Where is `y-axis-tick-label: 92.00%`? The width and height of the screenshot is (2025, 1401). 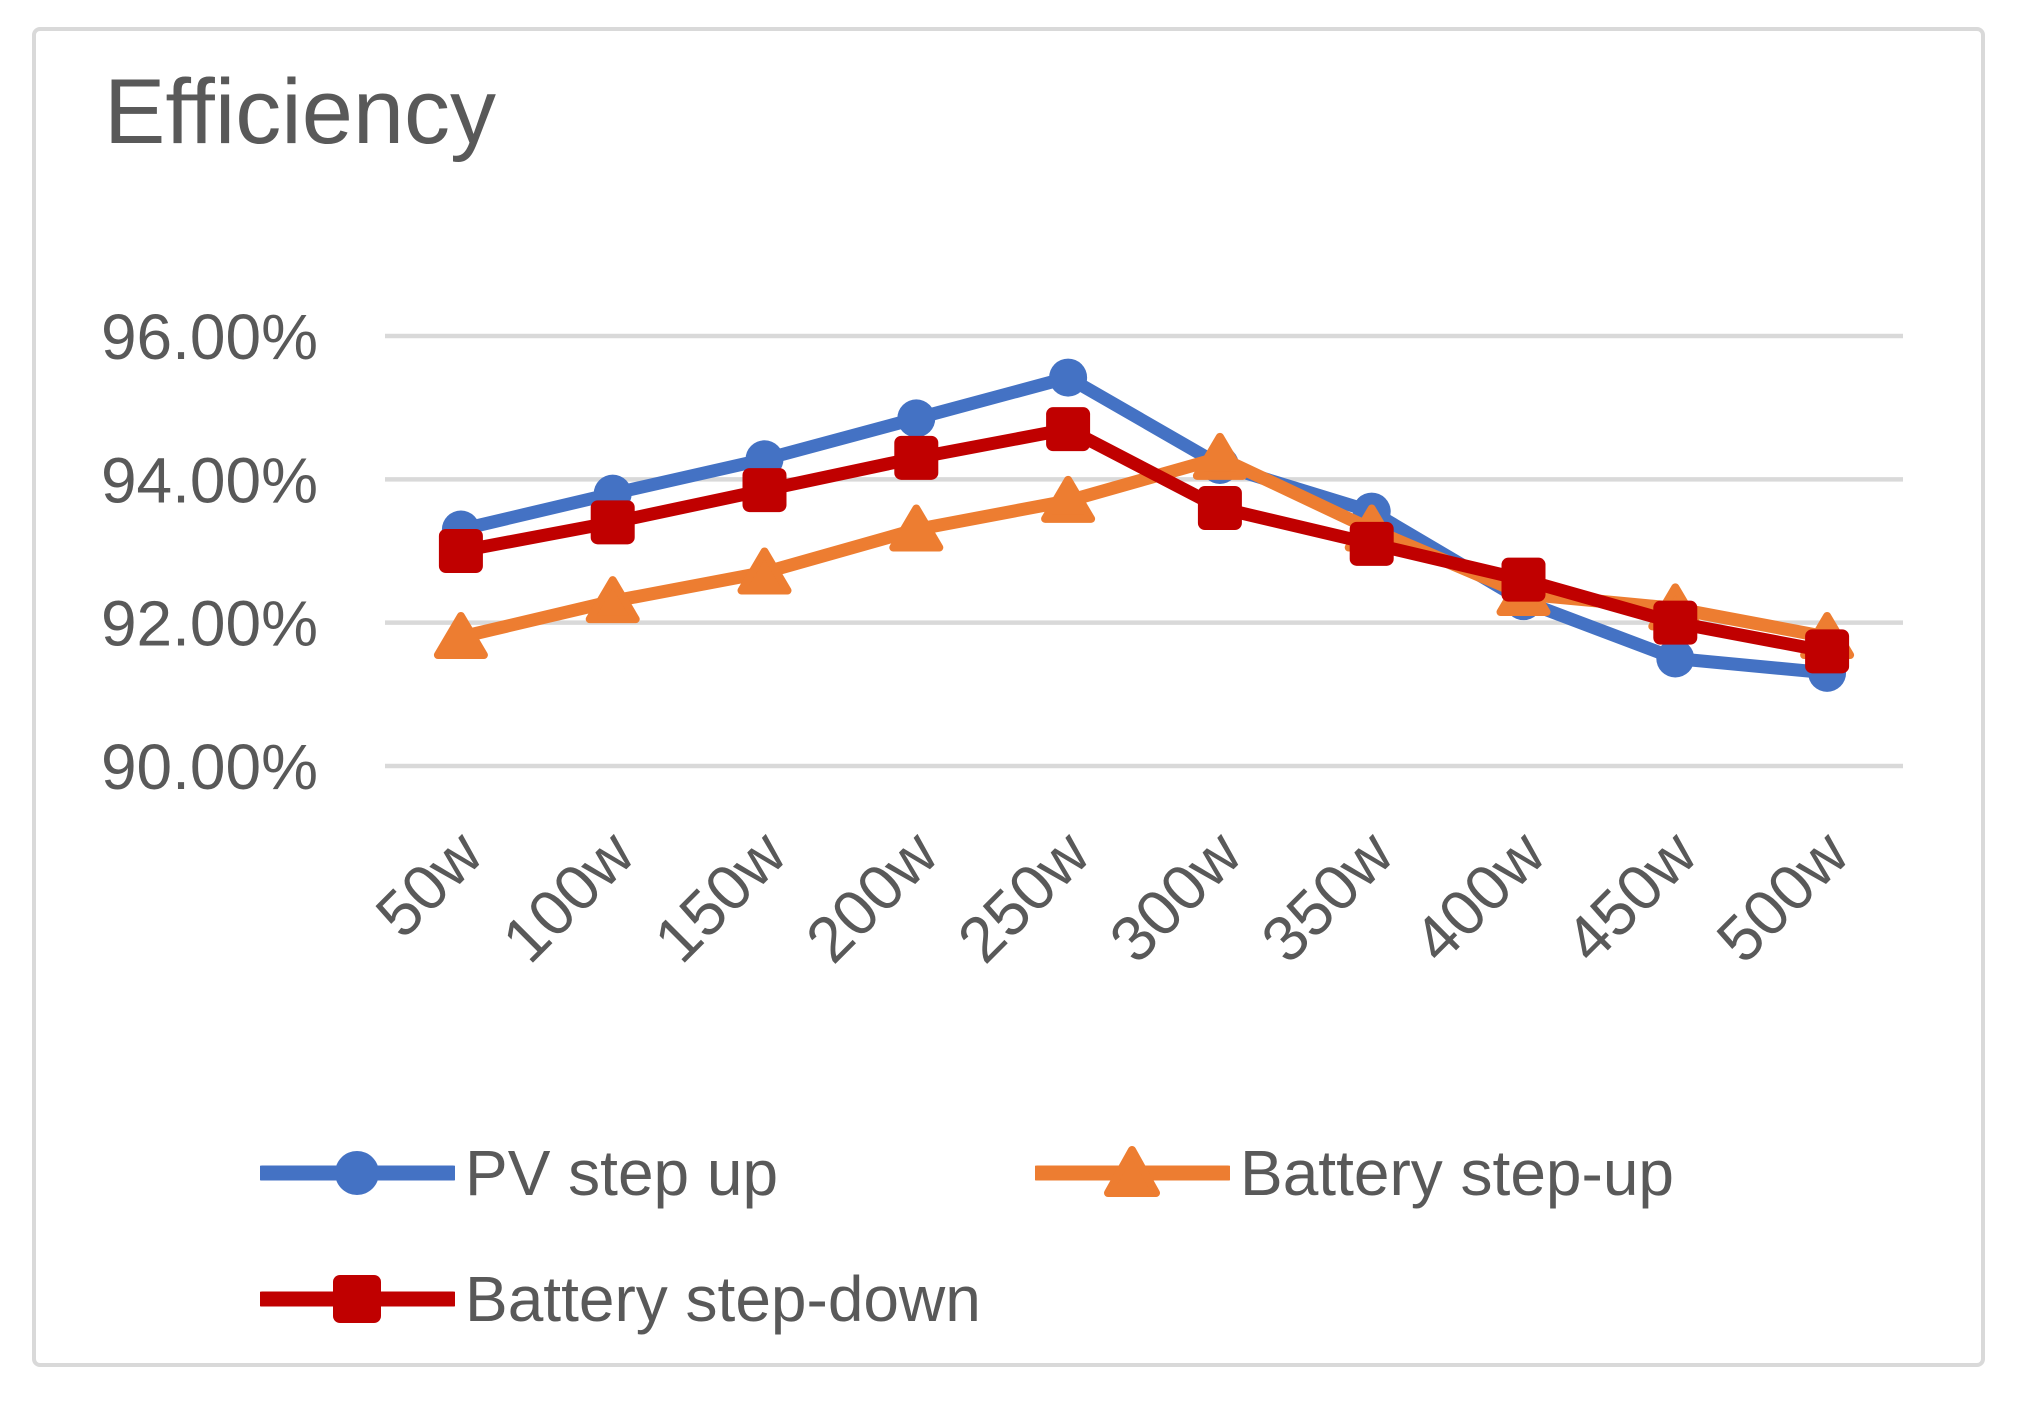 y-axis-tick-label: 92.00% is located at coordinates (209, 624).